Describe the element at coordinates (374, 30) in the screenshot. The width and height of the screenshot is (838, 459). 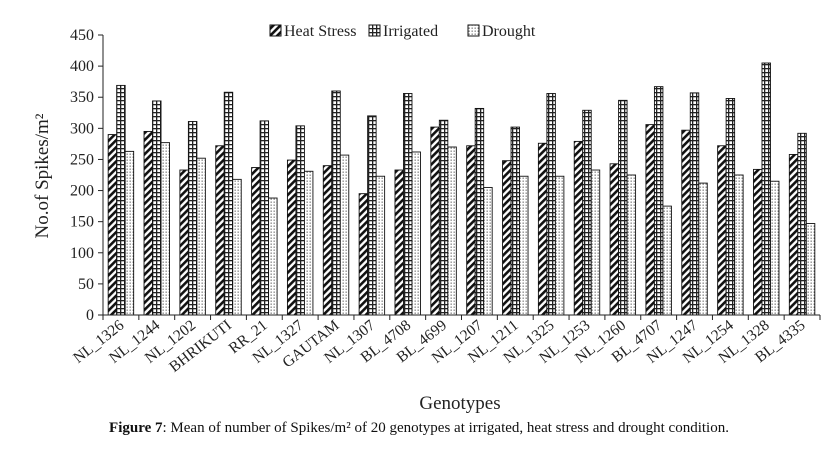
I see `legend-swatch-irrigated` at that location.